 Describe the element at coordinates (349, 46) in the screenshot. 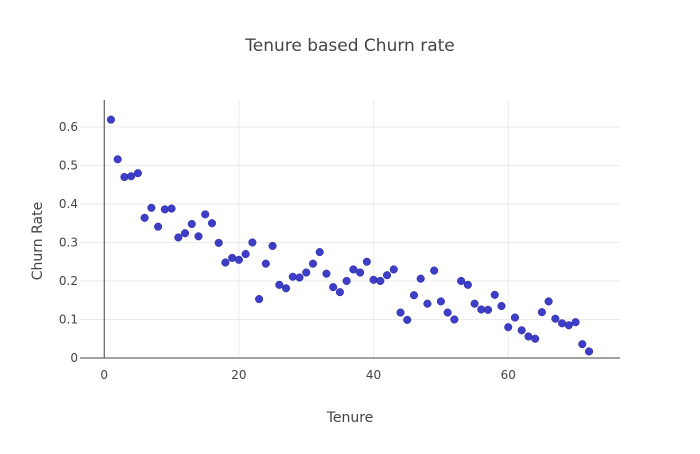

I see `chart-title: Tenure based Churn rate` at that location.